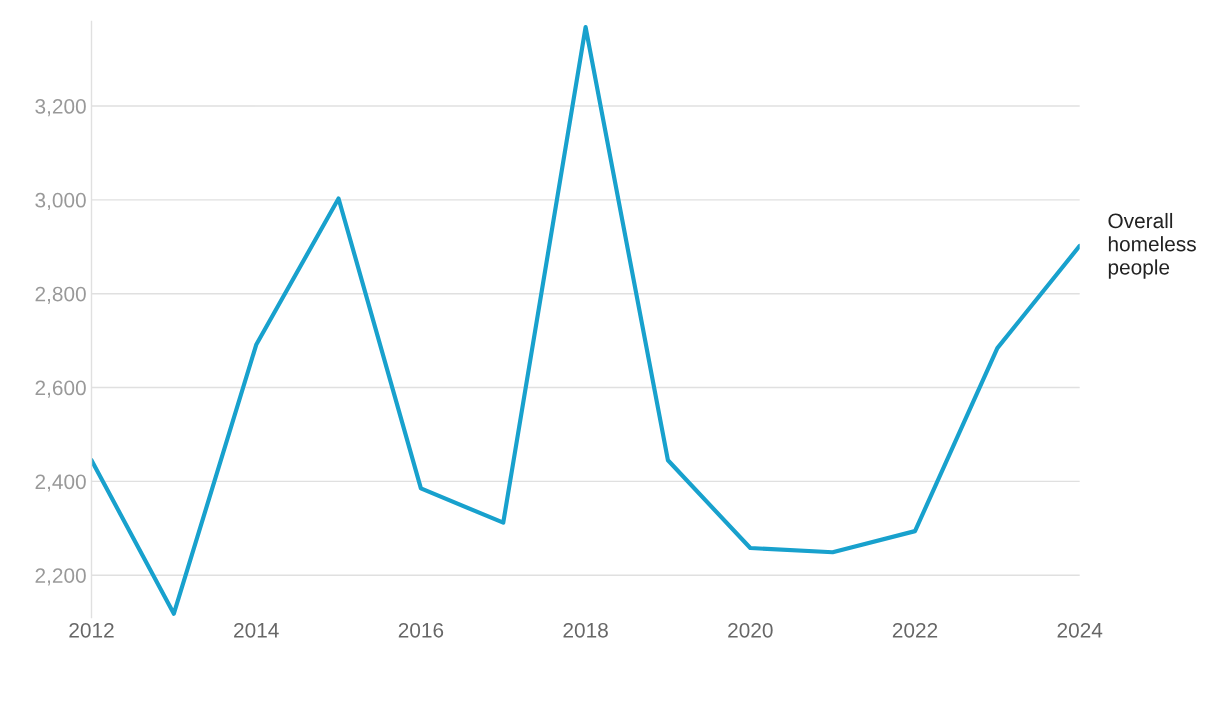 Image resolution: width=1220 pixels, height=718 pixels. What do you see at coordinates (421, 630) in the screenshot?
I see `x-tick-label: 2016` at bounding box center [421, 630].